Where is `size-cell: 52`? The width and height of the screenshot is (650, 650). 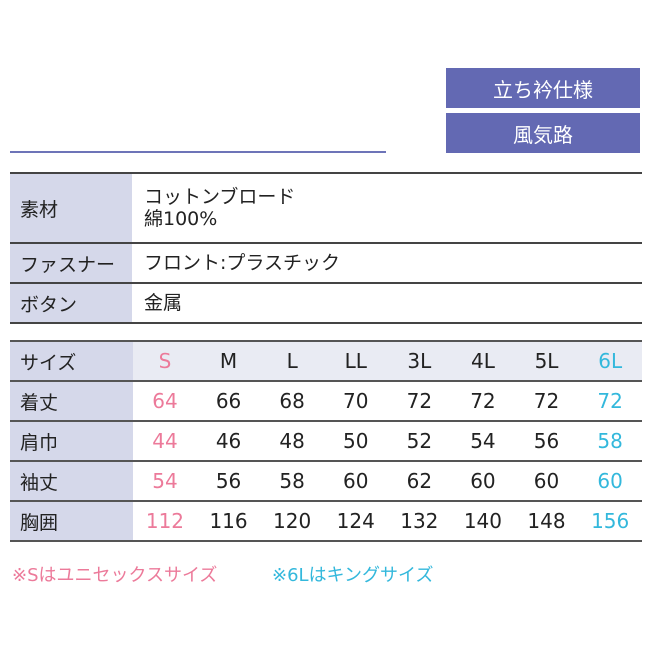 size-cell: 52 is located at coordinates (419, 441).